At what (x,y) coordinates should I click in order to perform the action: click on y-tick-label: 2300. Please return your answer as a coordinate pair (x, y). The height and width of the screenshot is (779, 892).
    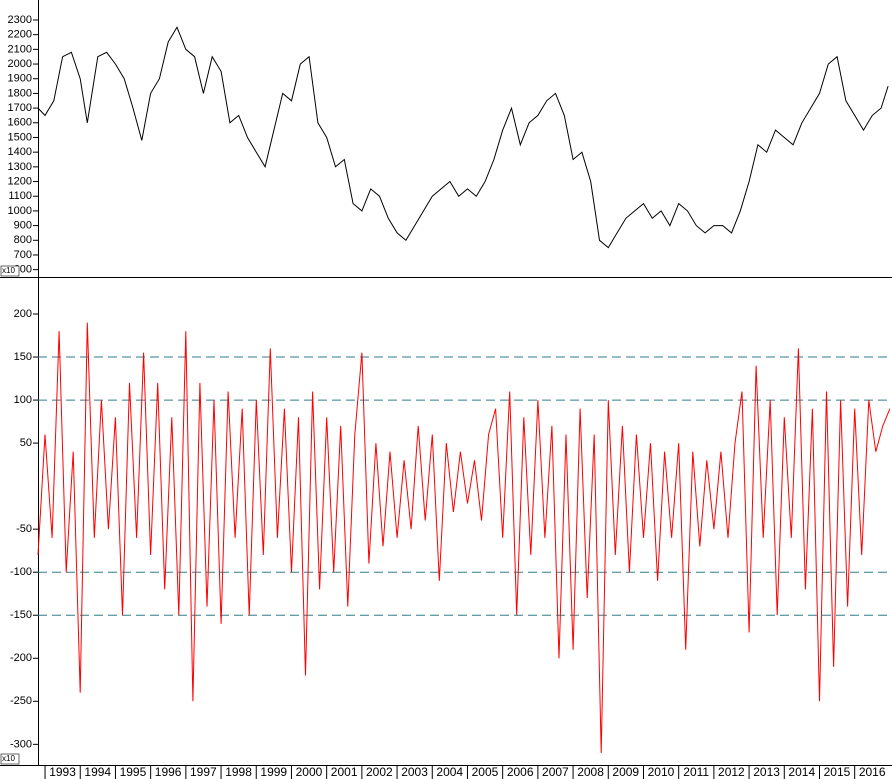
    Looking at the image, I should click on (20, 20).